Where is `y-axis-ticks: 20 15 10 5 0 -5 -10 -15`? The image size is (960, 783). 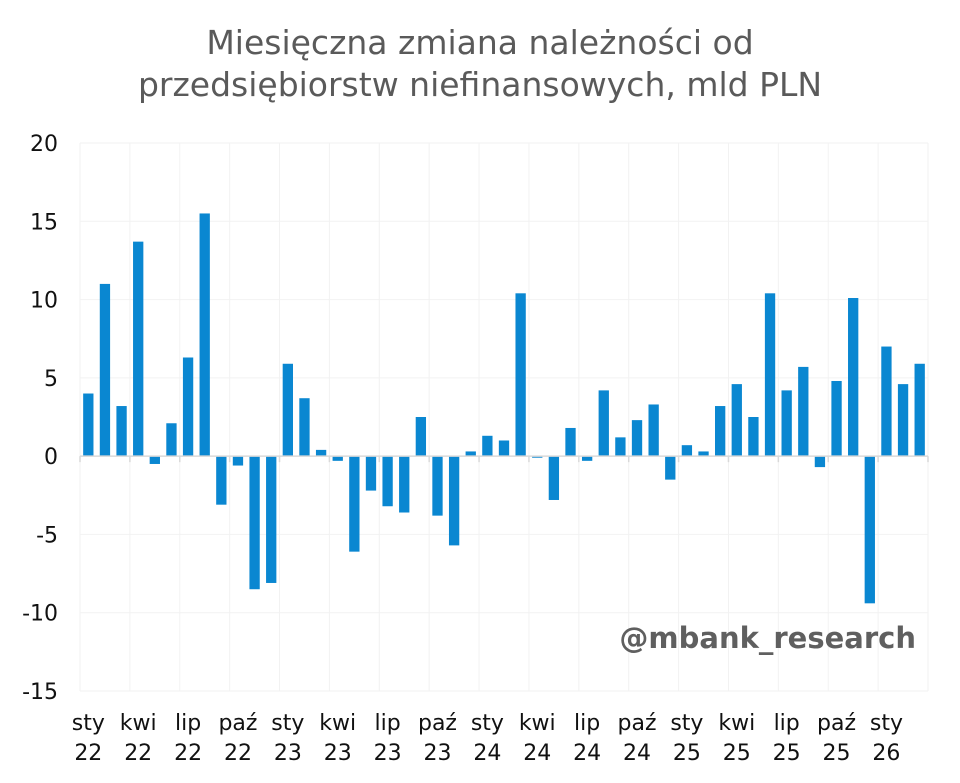 y-axis-ticks: 20 15 10 5 0 -5 -10 -15 is located at coordinates (40, 418).